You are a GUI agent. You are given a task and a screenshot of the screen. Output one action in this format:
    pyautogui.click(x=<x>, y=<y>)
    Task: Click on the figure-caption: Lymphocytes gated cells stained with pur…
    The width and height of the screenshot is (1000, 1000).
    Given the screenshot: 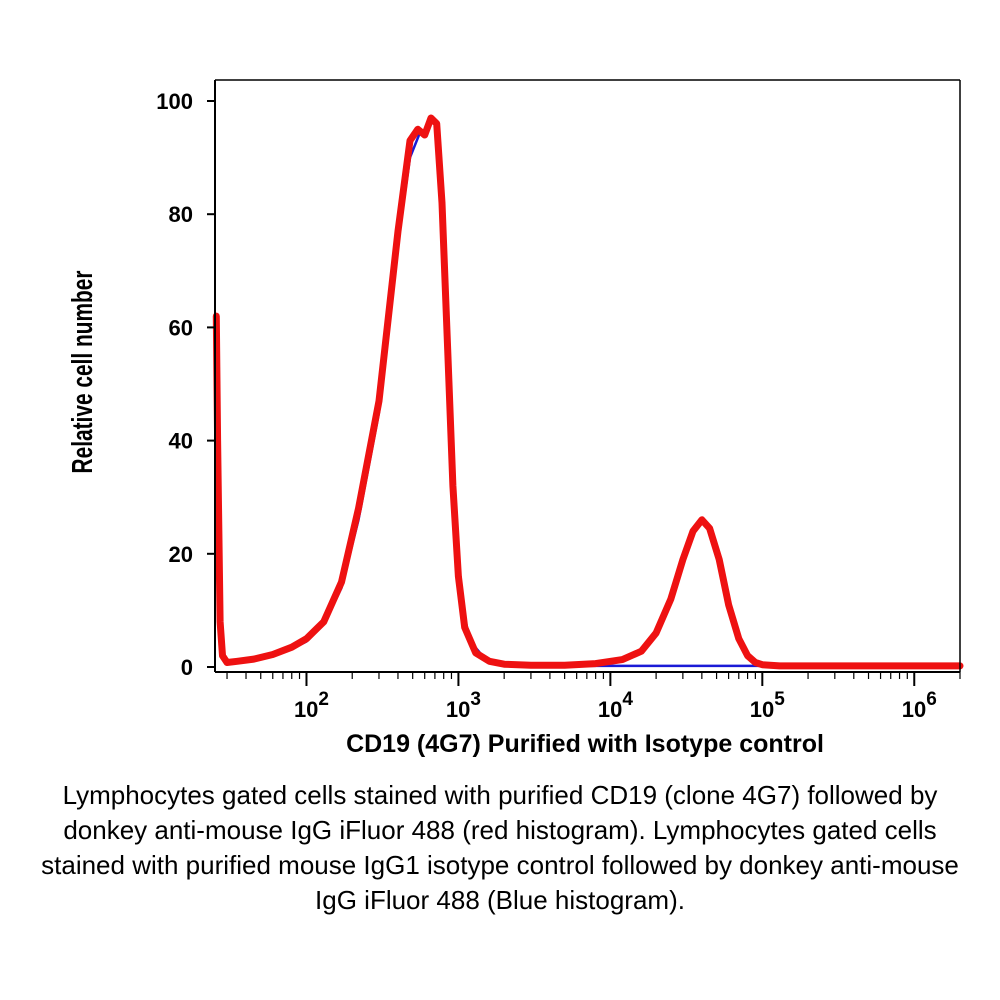 What is the action you would take?
    pyautogui.click(x=500, y=847)
    